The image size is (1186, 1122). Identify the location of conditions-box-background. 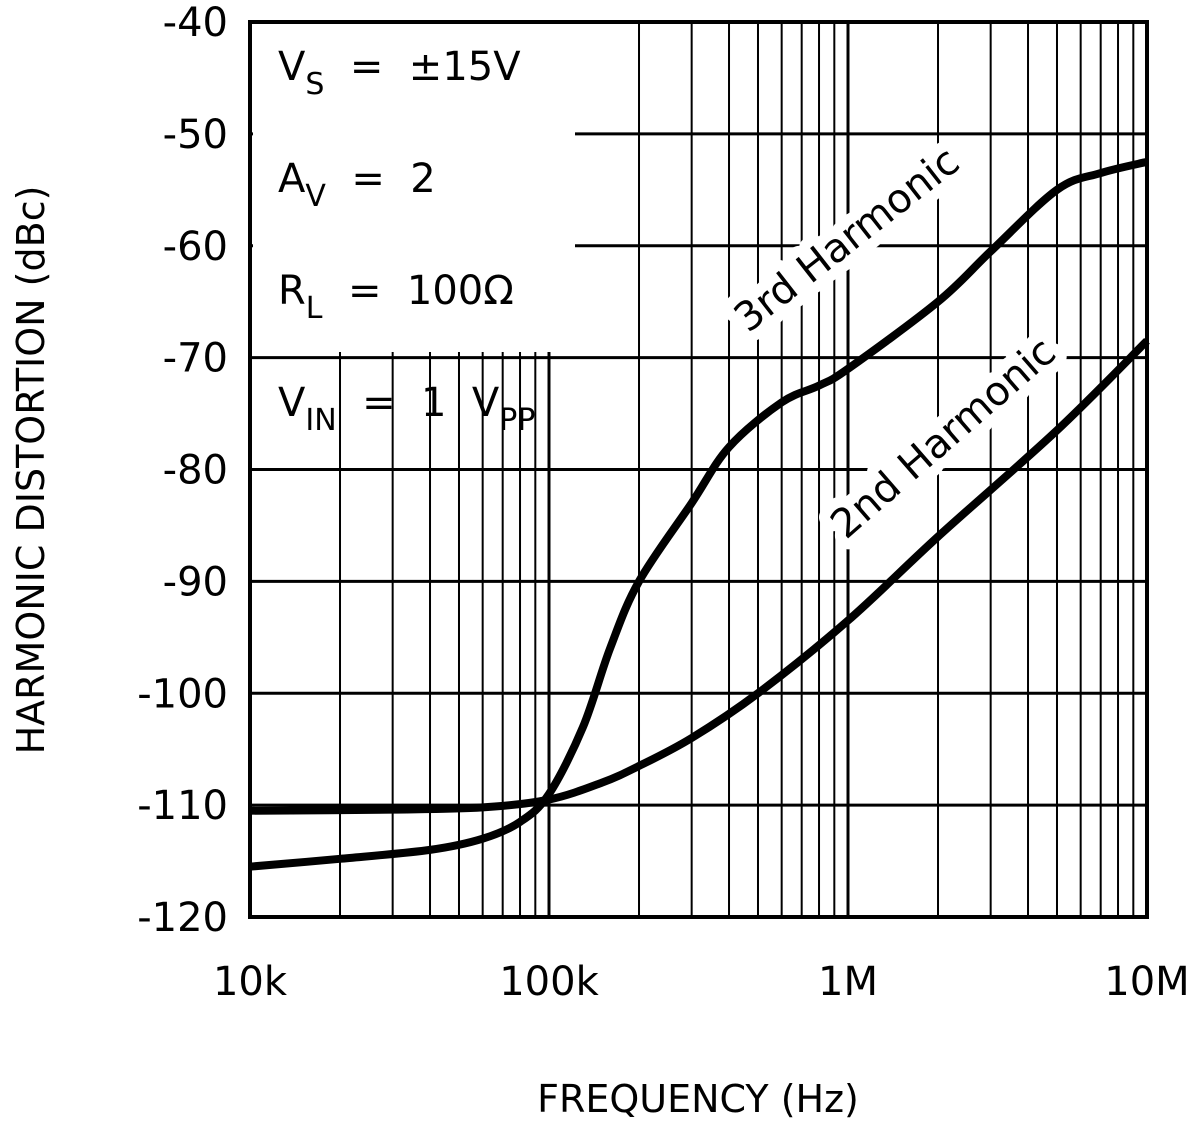
(414, 188).